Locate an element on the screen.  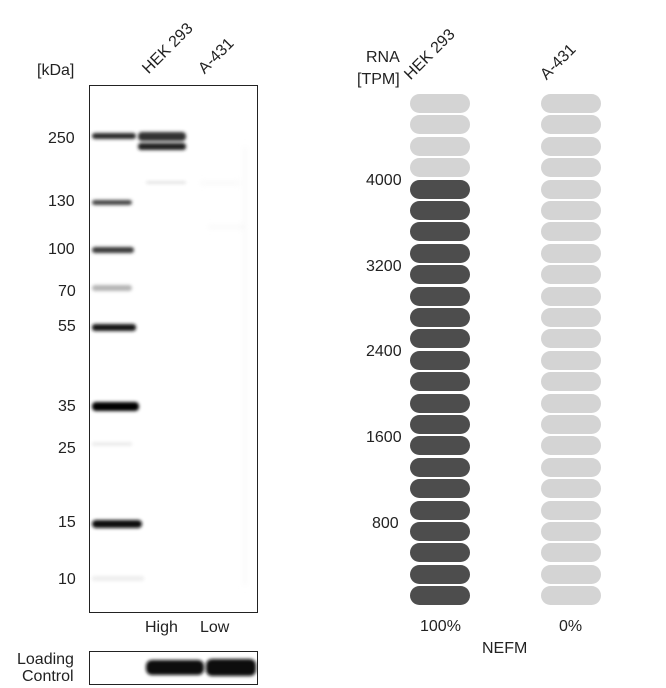
loading-control-blot is located at coordinates (173, 668).